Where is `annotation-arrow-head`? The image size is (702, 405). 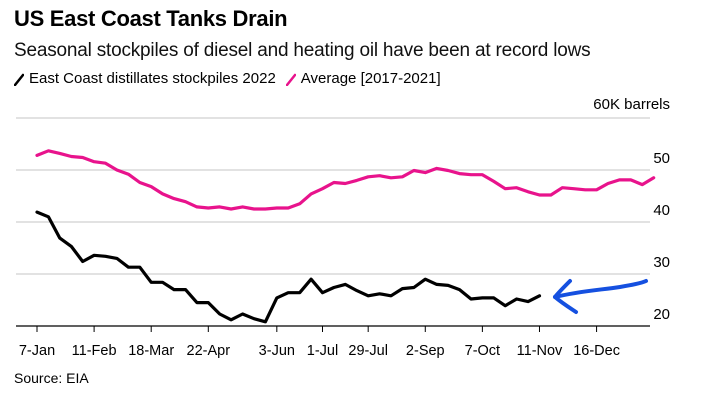
annotation-arrow-head is located at coordinates (565, 296).